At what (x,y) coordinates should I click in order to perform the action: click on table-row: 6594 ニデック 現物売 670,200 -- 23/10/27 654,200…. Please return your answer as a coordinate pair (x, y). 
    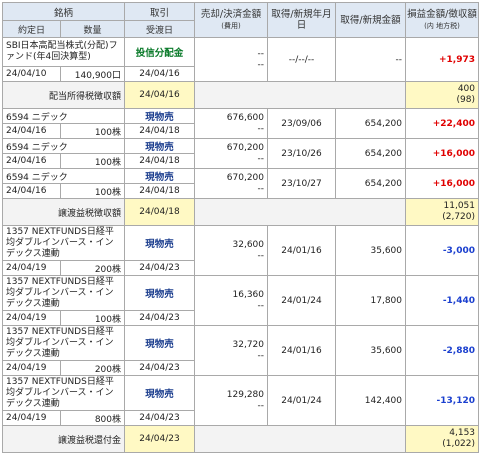
    Looking at the image, I should click on (240, 183).